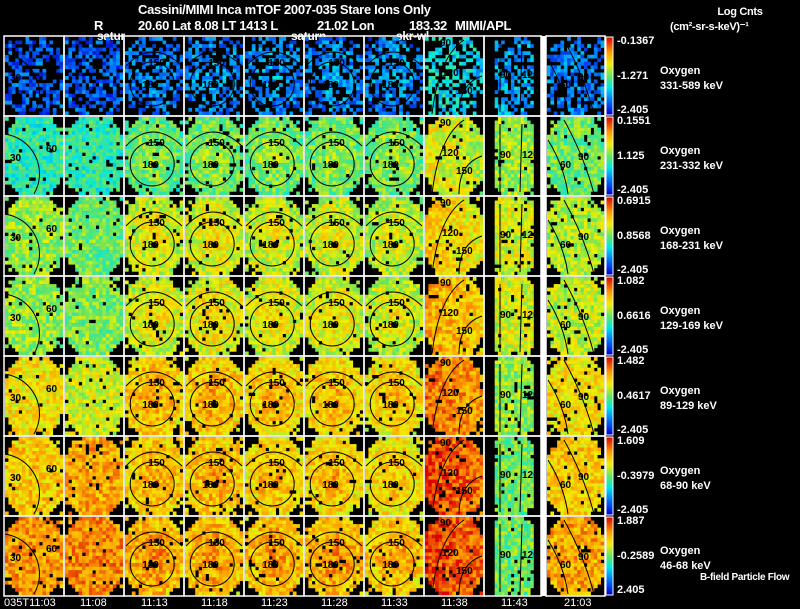  I want to click on contour-line, so click(274, 59).